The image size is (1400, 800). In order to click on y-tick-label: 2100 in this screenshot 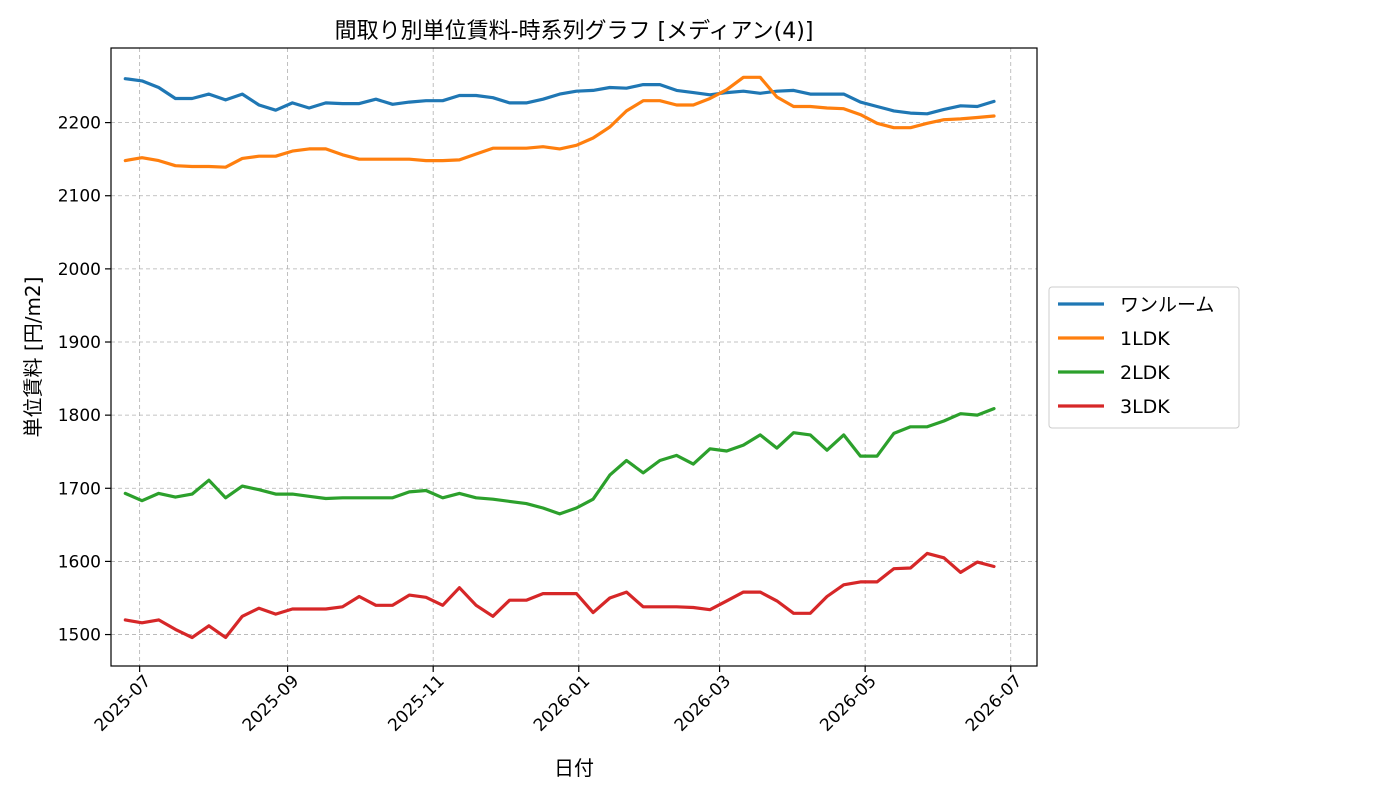, I will do `click(79, 197)`.